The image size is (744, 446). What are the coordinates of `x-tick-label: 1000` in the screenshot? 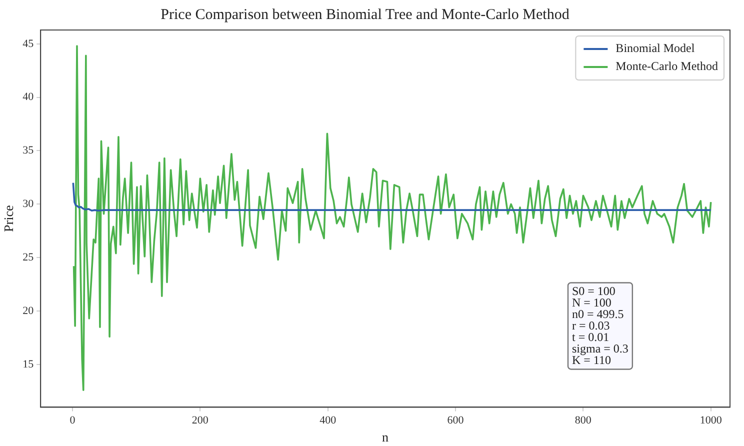 It's located at (711, 420).